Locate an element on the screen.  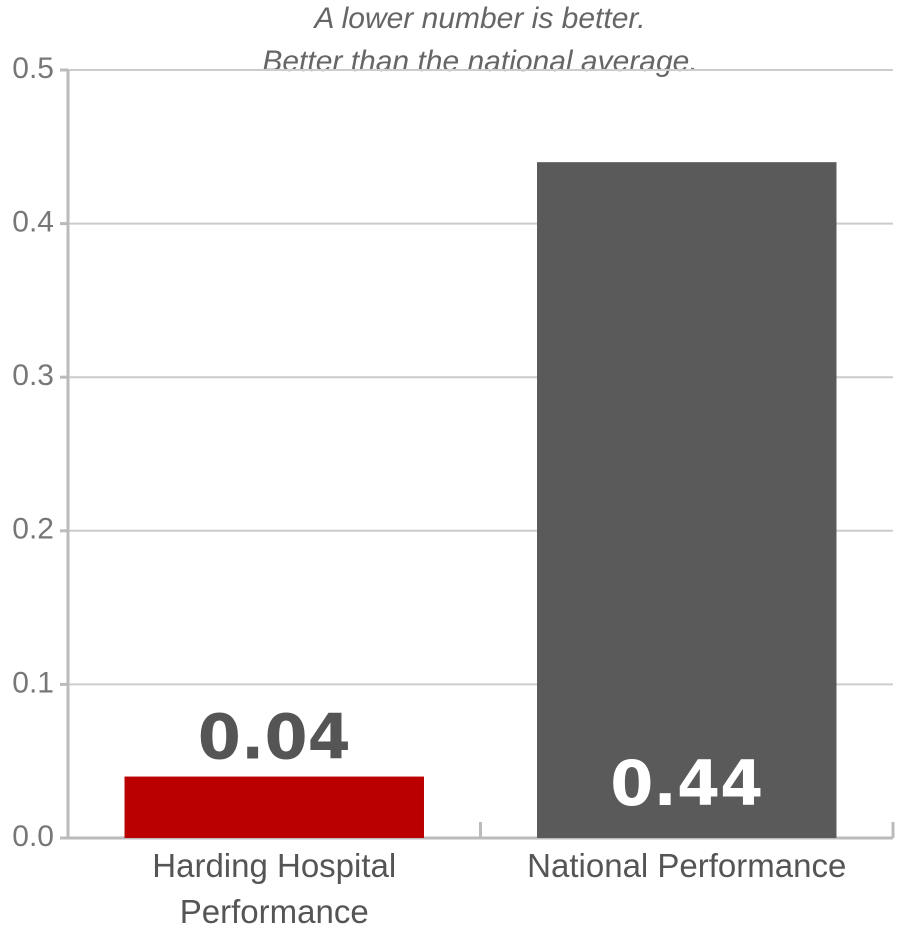
x-tick-label: Harding Hospital Performance is located at coordinates (274, 888).